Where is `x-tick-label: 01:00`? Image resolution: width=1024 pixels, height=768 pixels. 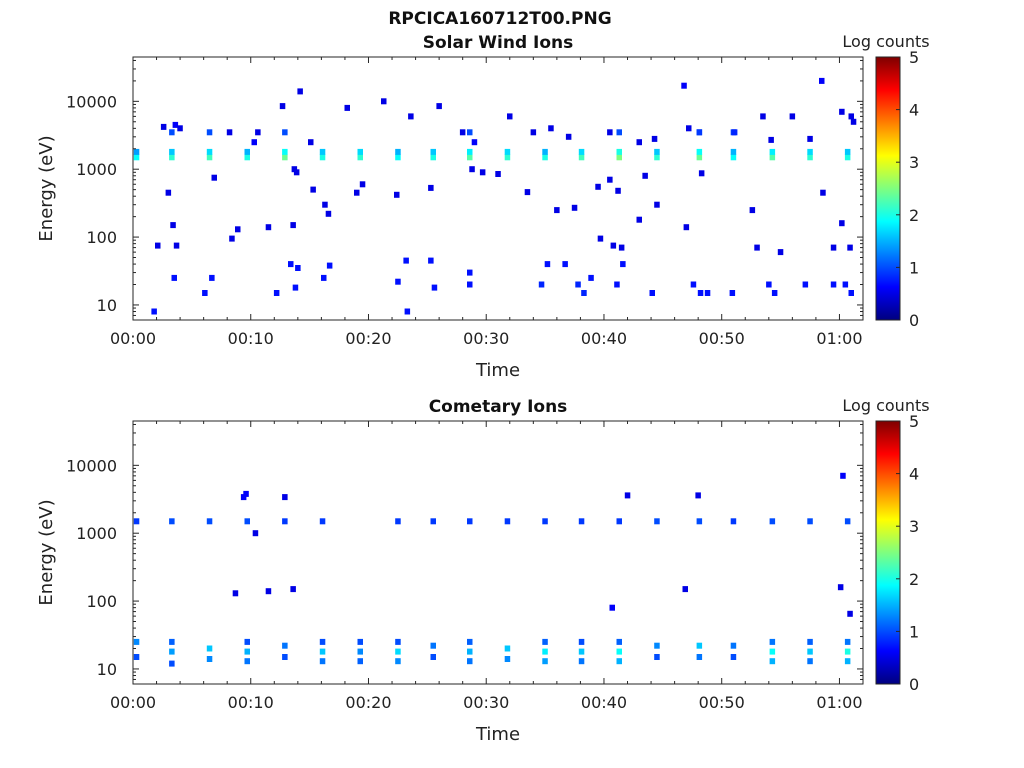
x-tick-label: 01:00 is located at coordinates (839, 702).